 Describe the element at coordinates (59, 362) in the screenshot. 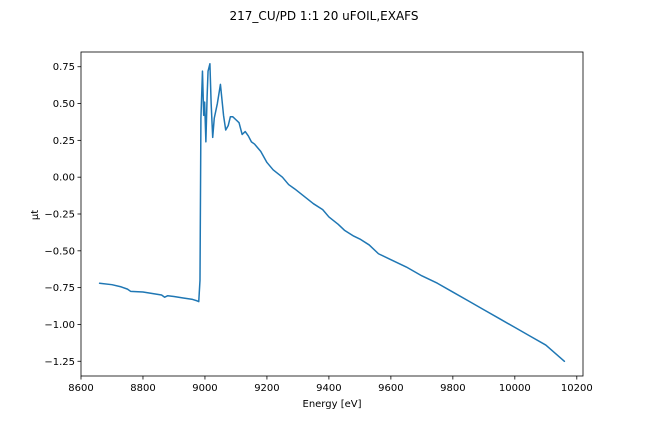

I see `y-tick-label: −1.25` at that location.